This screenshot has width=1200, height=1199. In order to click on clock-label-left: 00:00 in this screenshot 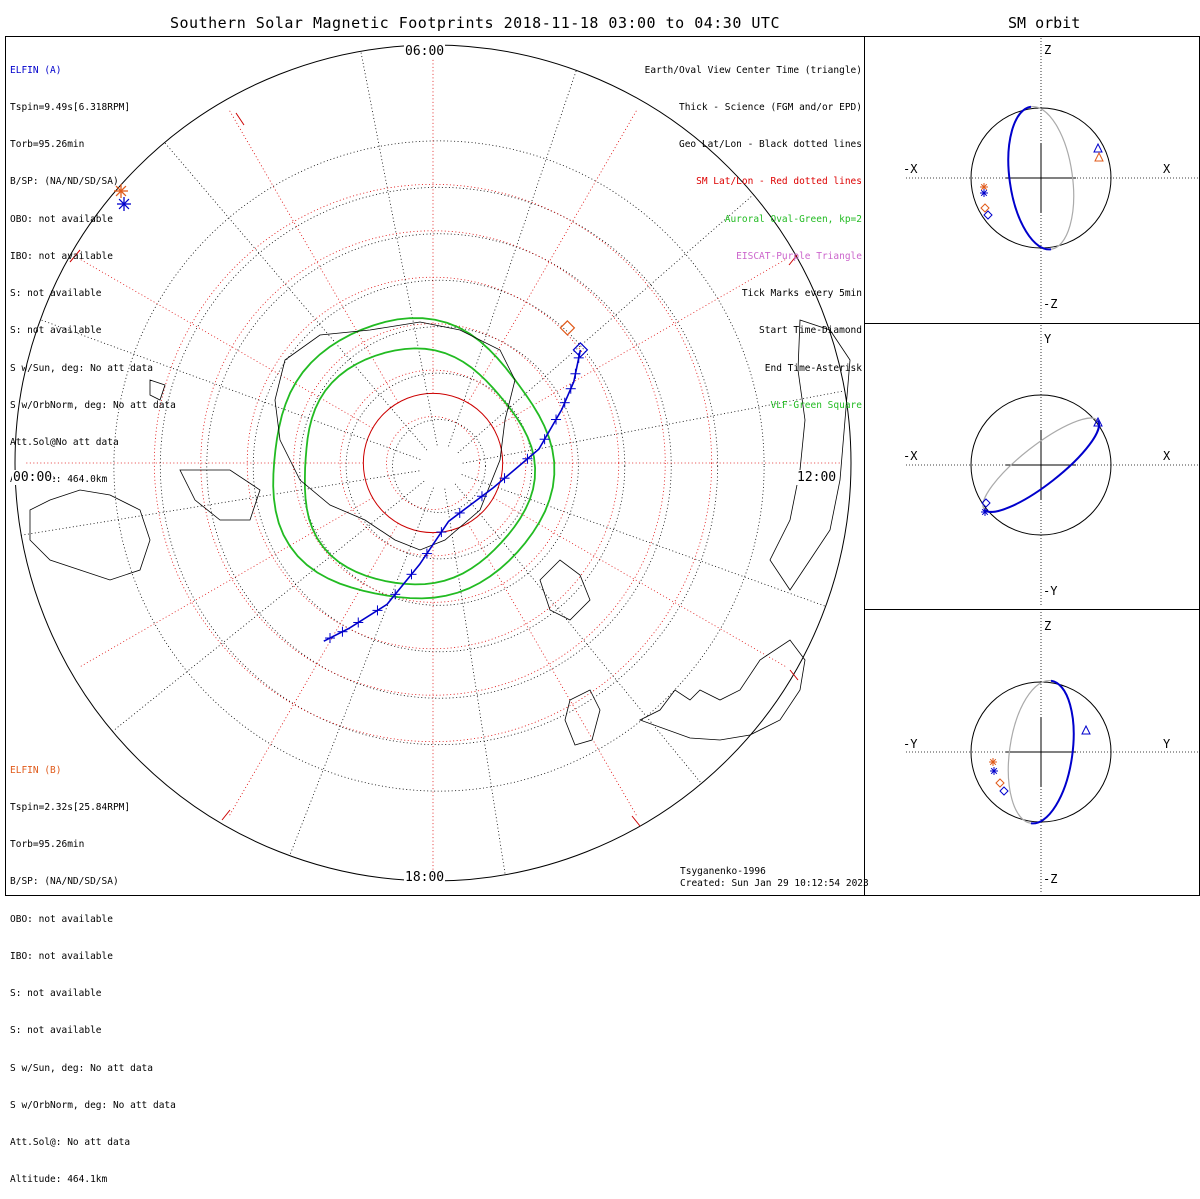, I will do `click(33, 477)`.